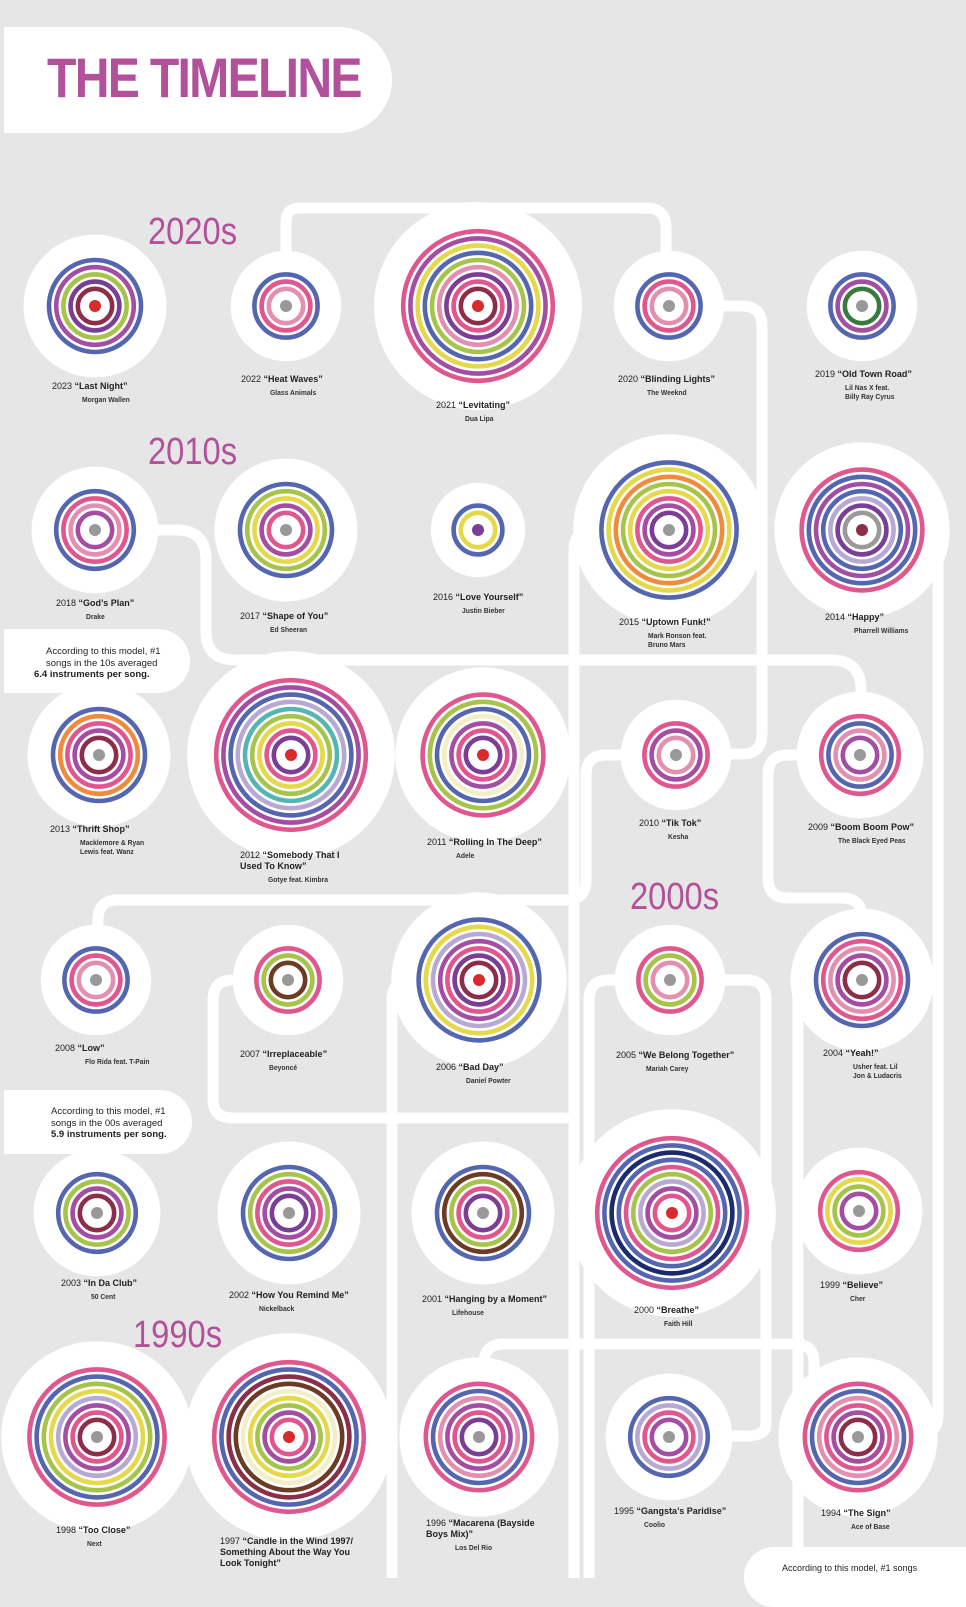  What do you see at coordinates (447, 1067) in the screenshot?
I see `song-year: 2006` at bounding box center [447, 1067].